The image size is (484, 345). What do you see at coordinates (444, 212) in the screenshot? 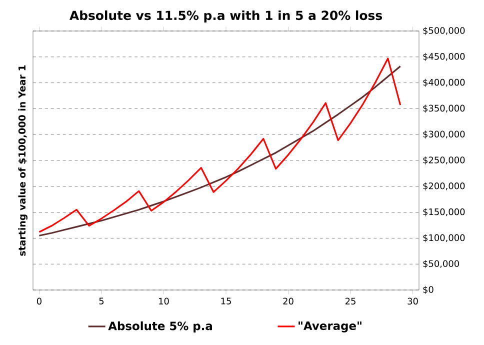
I see `y-tick-label: $150,000` at bounding box center [444, 212].